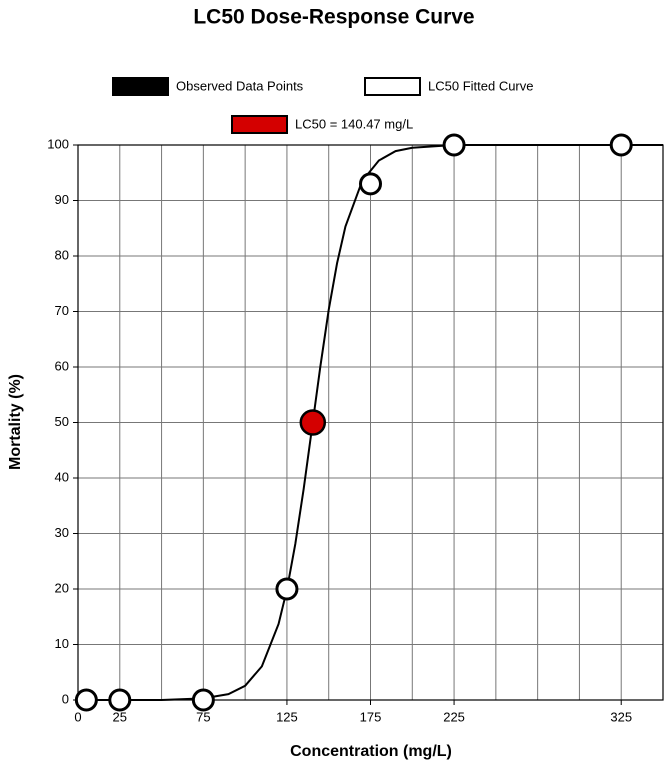  Describe the element at coordinates (62, 254) in the screenshot. I see `y-tick-label: 80` at that location.